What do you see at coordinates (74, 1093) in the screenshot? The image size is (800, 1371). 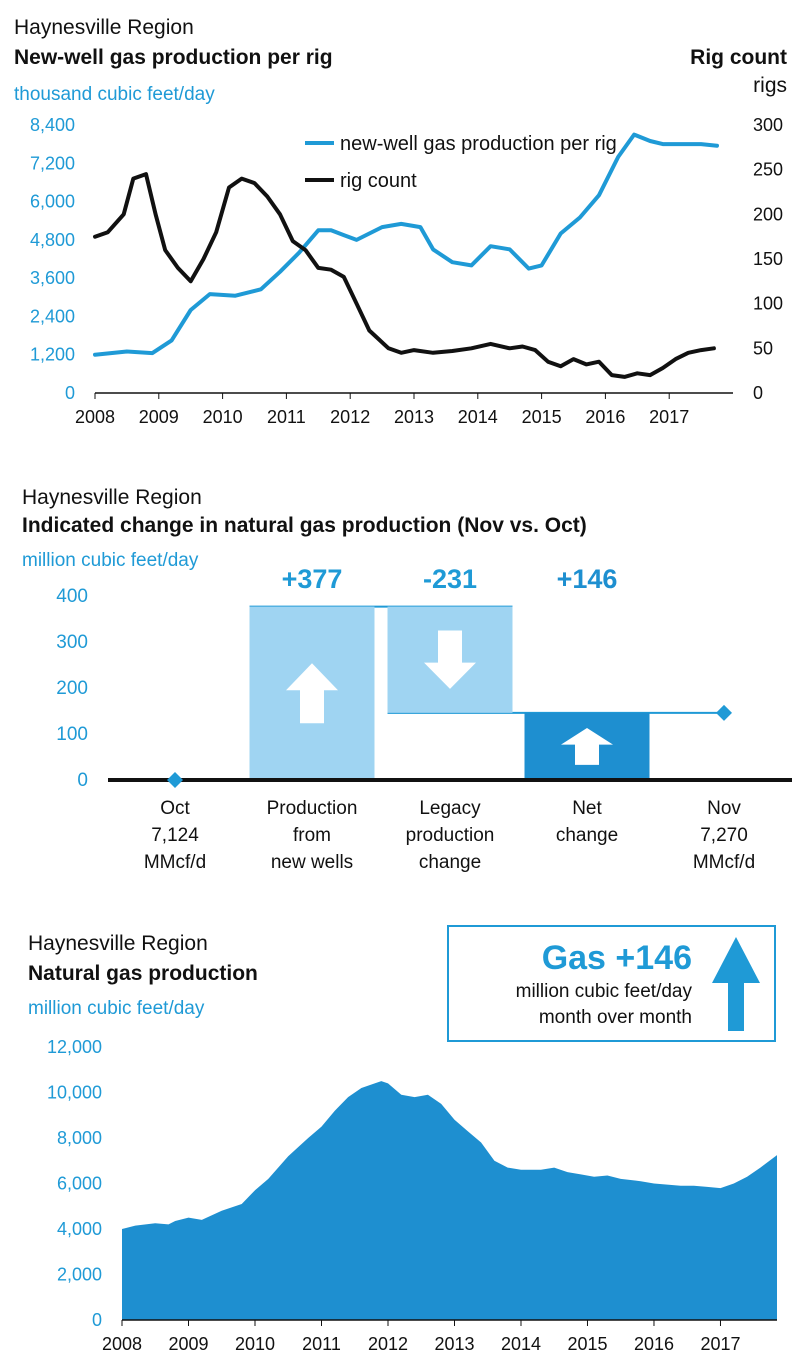 I see `chart3-y-tick-label: 10,000` at bounding box center [74, 1093].